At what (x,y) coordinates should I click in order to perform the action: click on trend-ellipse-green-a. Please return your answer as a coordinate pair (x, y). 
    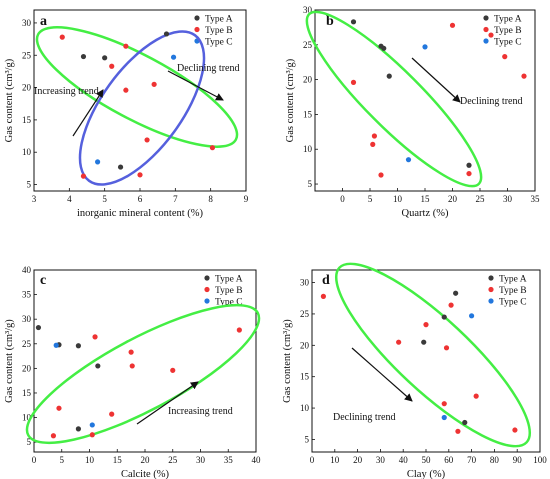
    Looking at the image, I should click on (137, 87).